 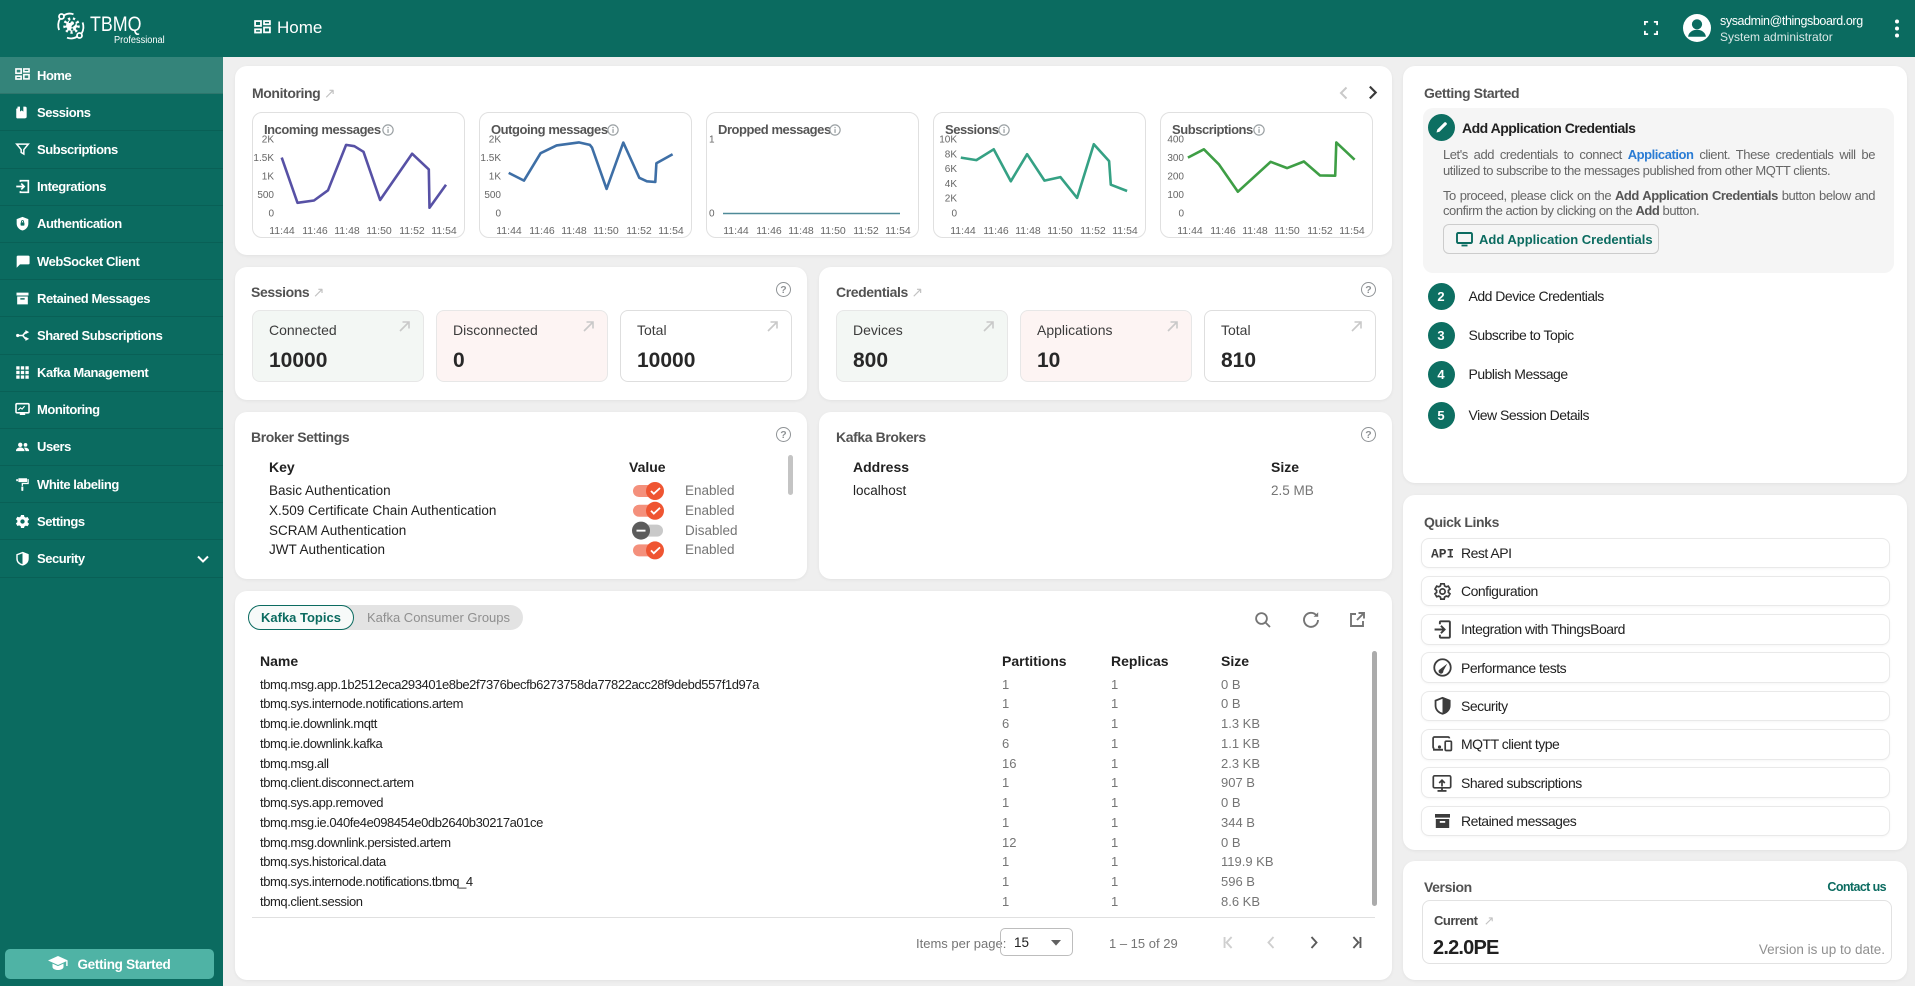 What do you see at coordinates (1175, 195) in the screenshot?
I see `svg-text: 100` at bounding box center [1175, 195].